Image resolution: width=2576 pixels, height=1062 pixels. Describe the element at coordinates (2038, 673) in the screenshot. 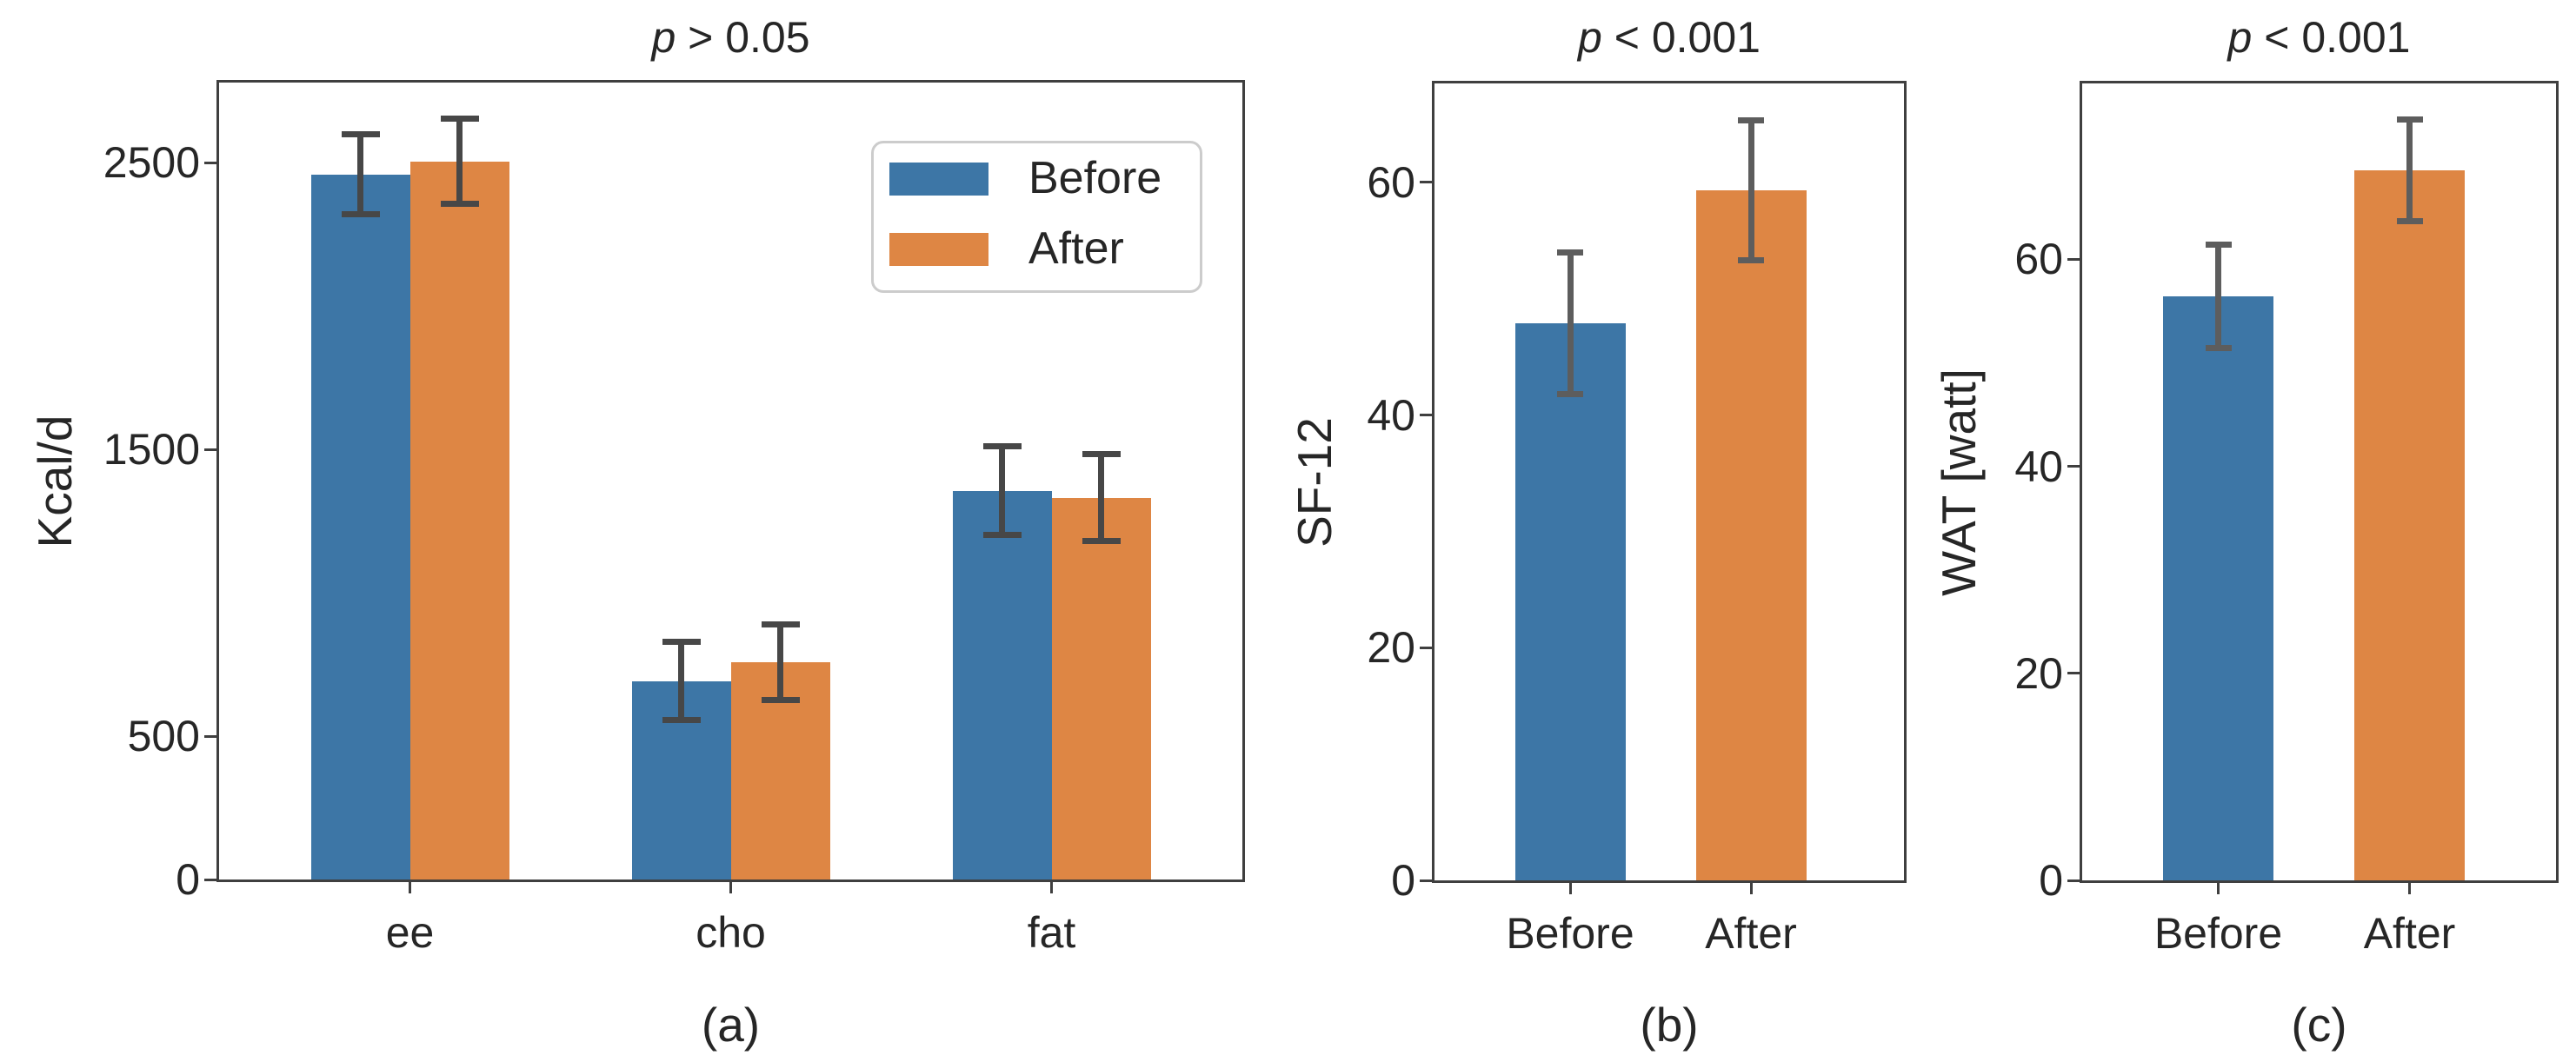

I see `ytick-label-c-20: 20` at that location.